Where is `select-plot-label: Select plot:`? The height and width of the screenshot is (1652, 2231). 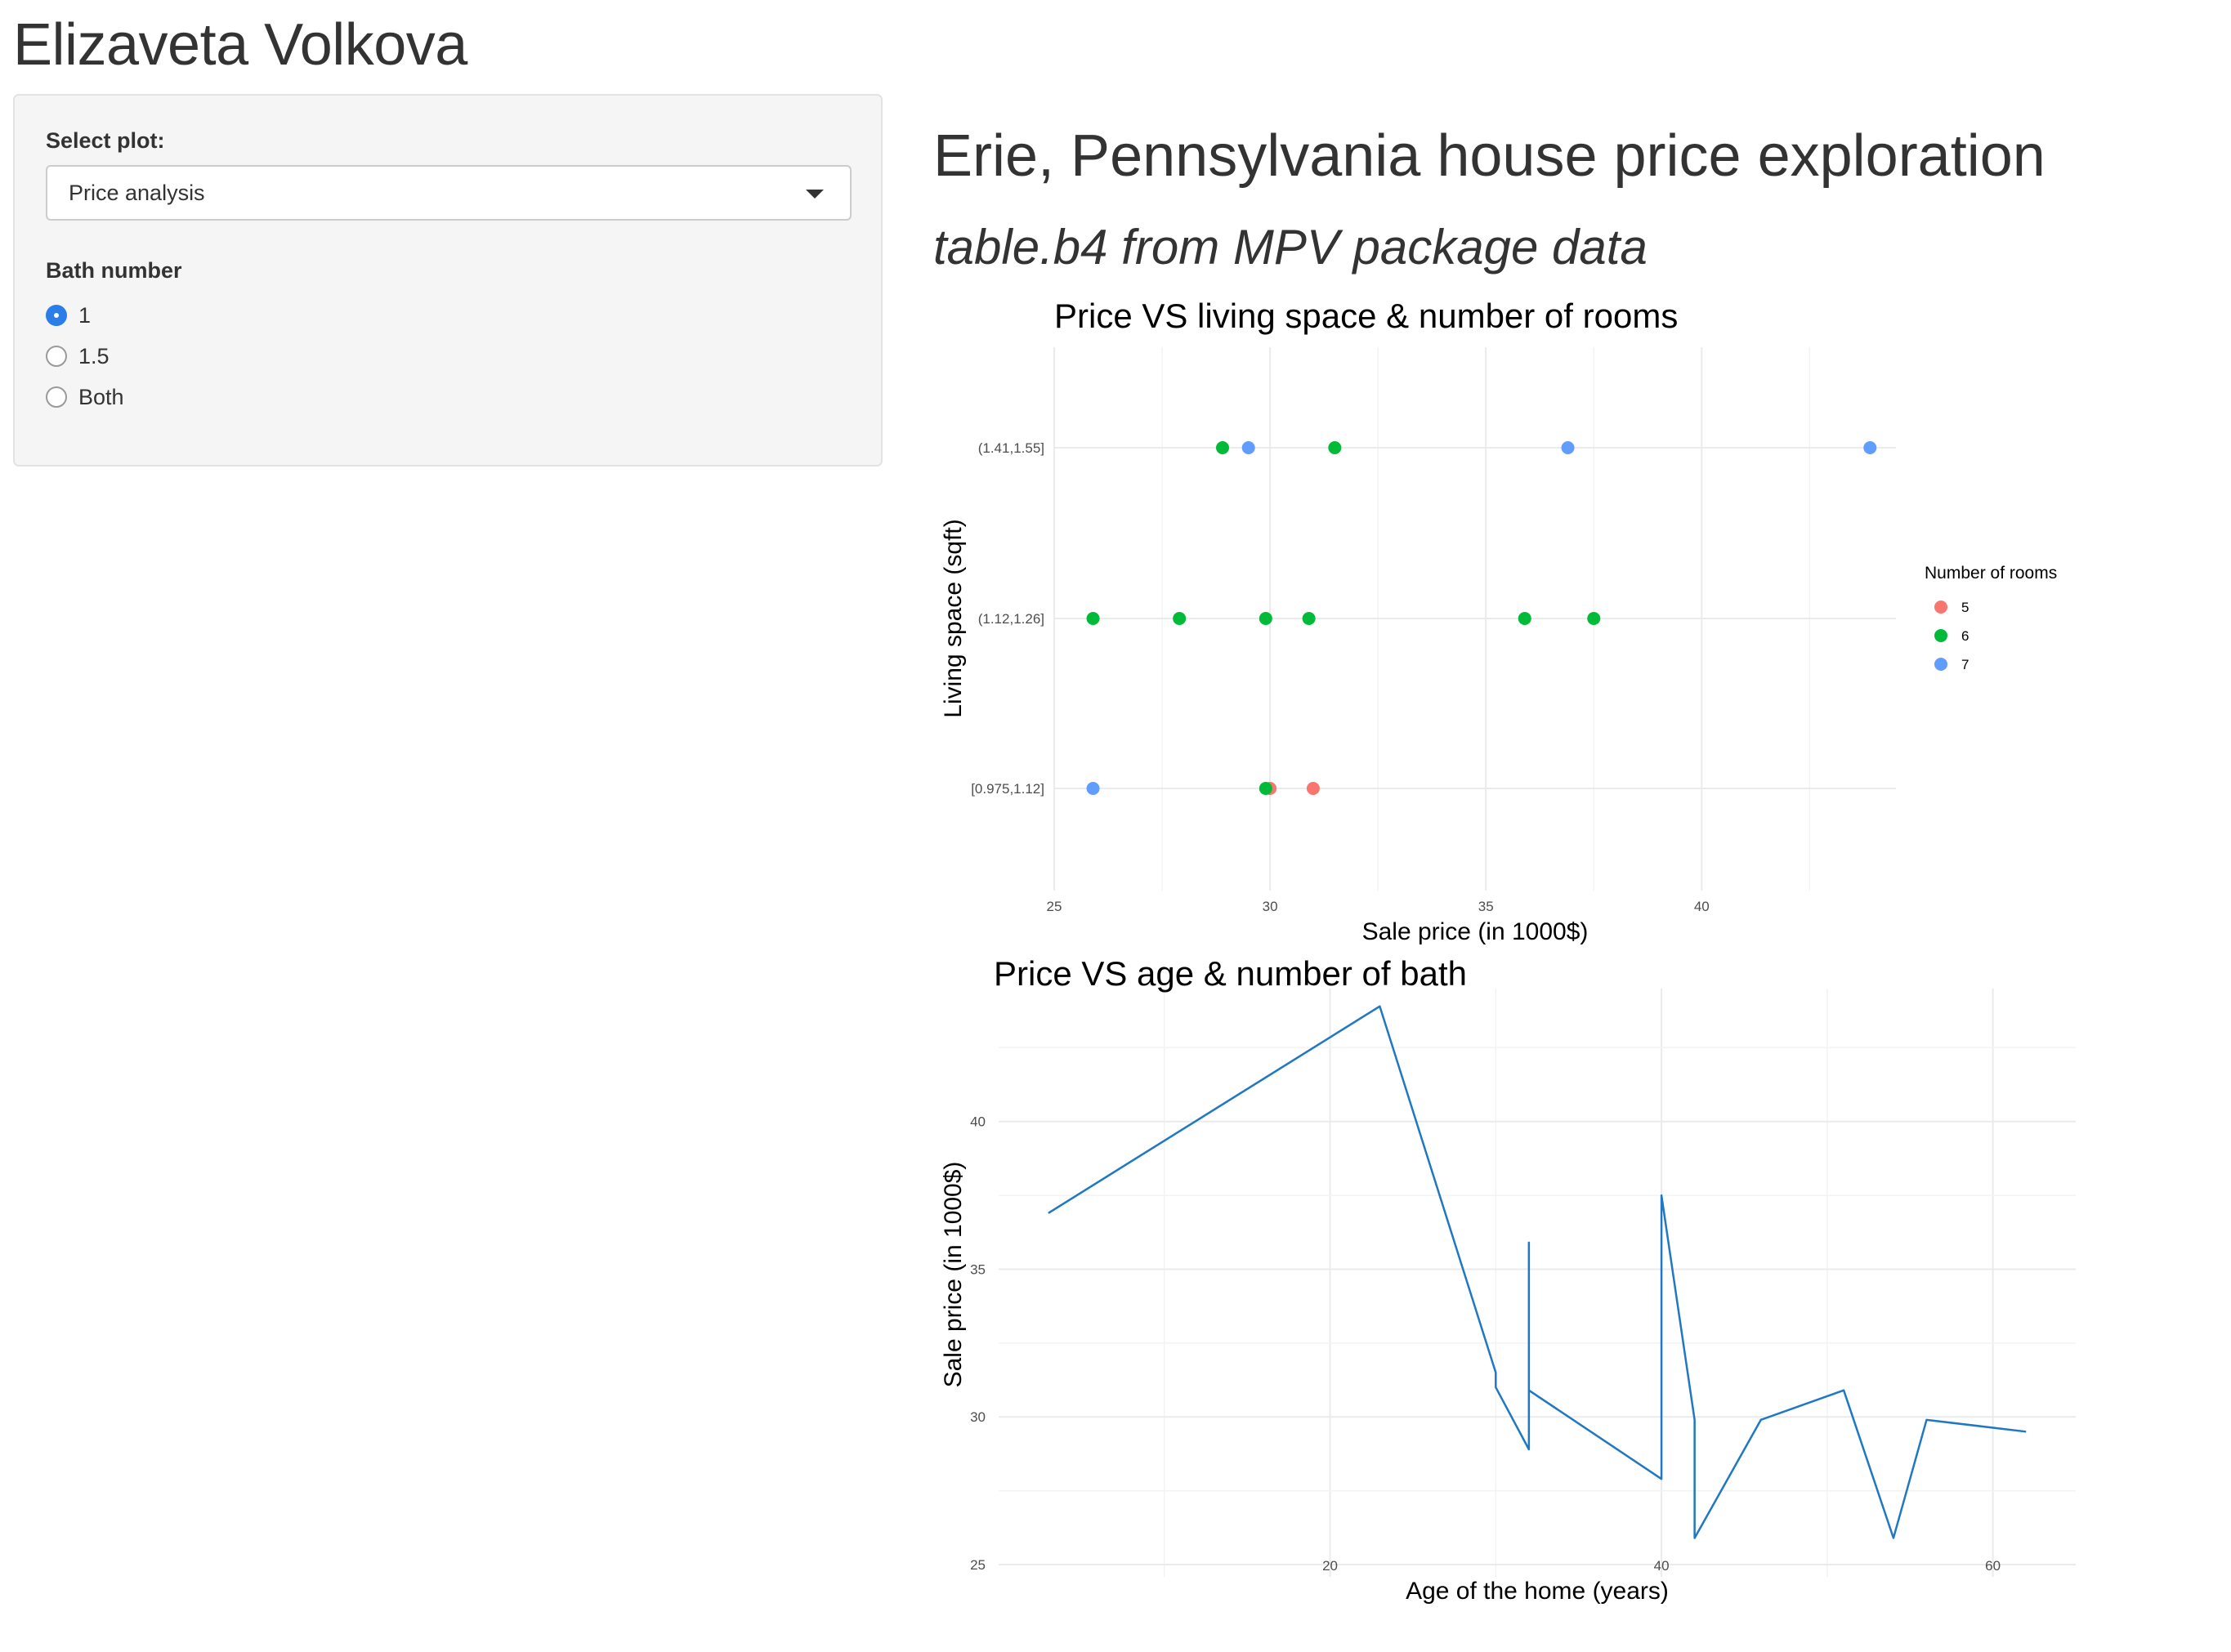 select-plot-label: Select plot: is located at coordinates (106, 140).